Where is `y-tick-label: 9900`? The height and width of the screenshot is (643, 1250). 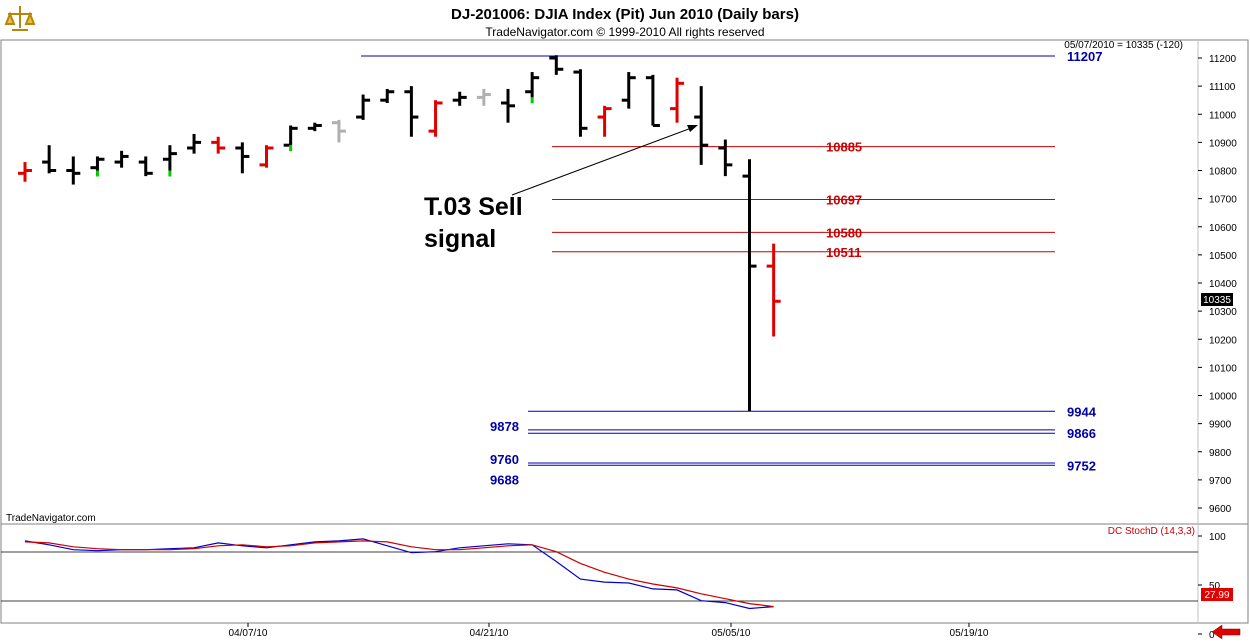
y-tick-label: 9900 is located at coordinates (1220, 425).